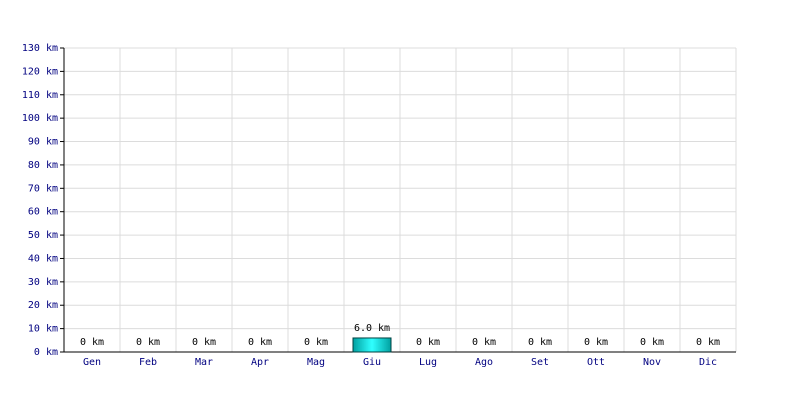 The width and height of the screenshot is (800, 400). What do you see at coordinates (43, 282) in the screenshot?
I see `y-tick-label: 30 km` at bounding box center [43, 282].